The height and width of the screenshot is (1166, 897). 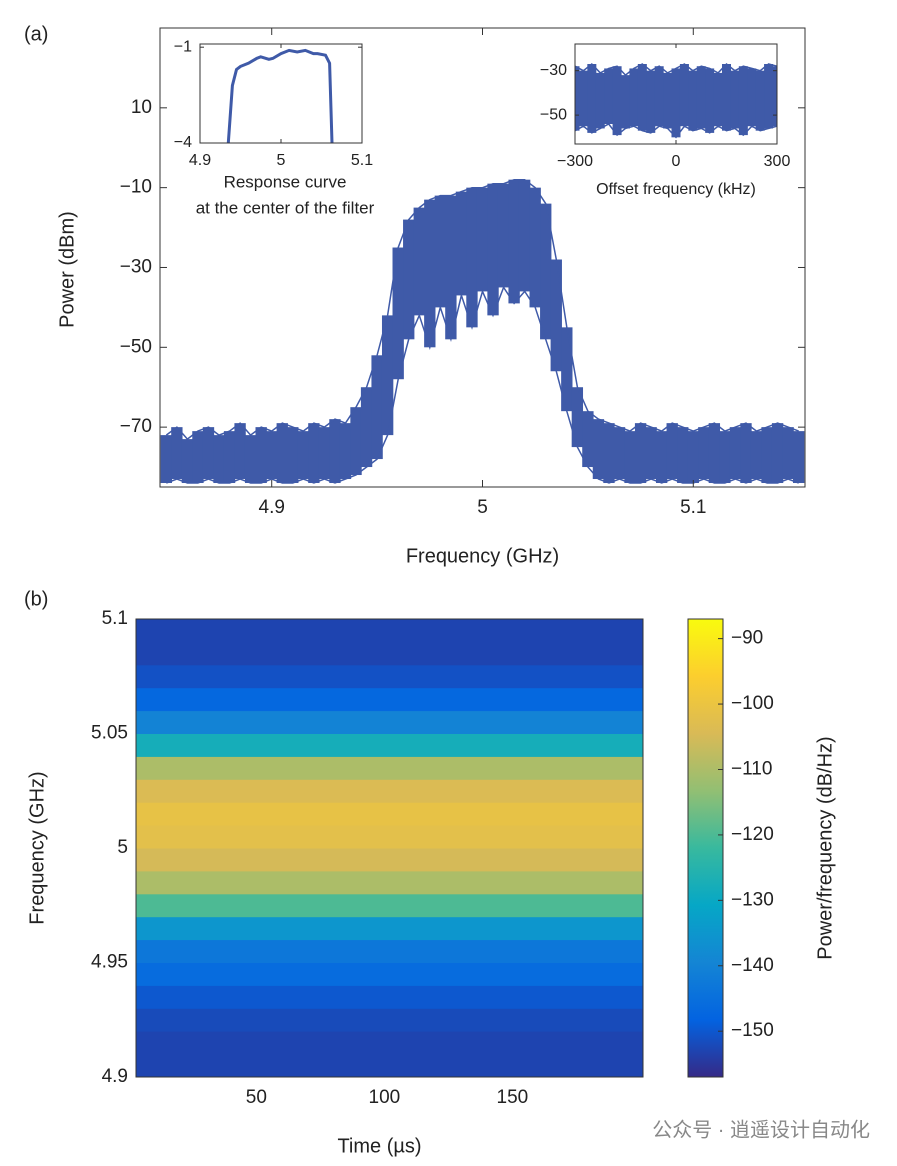 I want to click on band-trace, so click(x=676, y=101).